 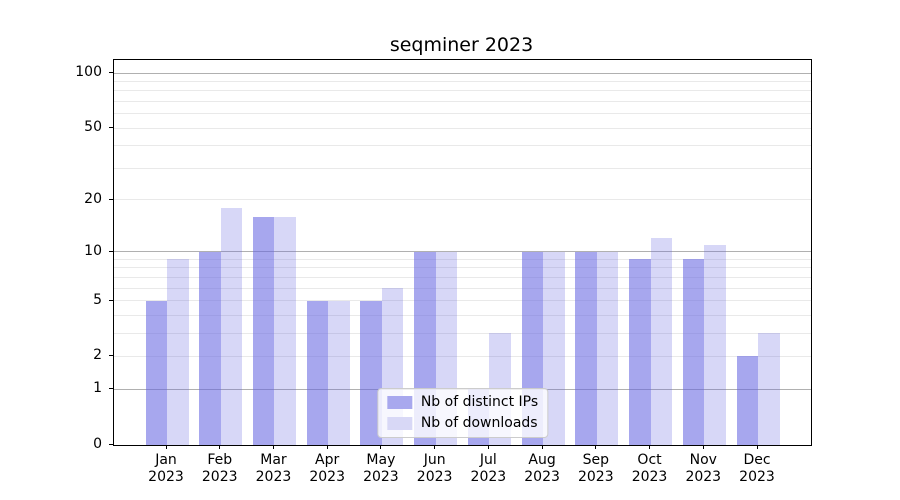 What do you see at coordinates (399, 402) in the screenshot?
I see `legend-swatch-distinct-ips` at bounding box center [399, 402].